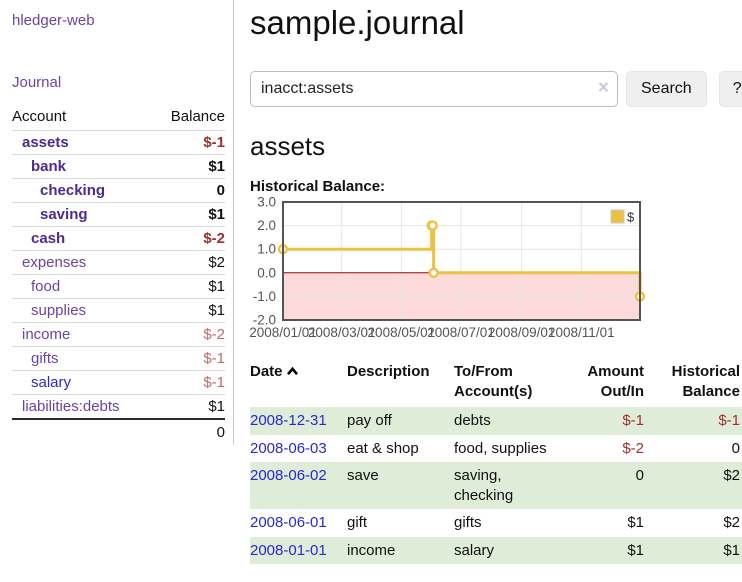  What do you see at coordinates (51, 382) in the screenshot?
I see `account-link: salary` at bounding box center [51, 382].